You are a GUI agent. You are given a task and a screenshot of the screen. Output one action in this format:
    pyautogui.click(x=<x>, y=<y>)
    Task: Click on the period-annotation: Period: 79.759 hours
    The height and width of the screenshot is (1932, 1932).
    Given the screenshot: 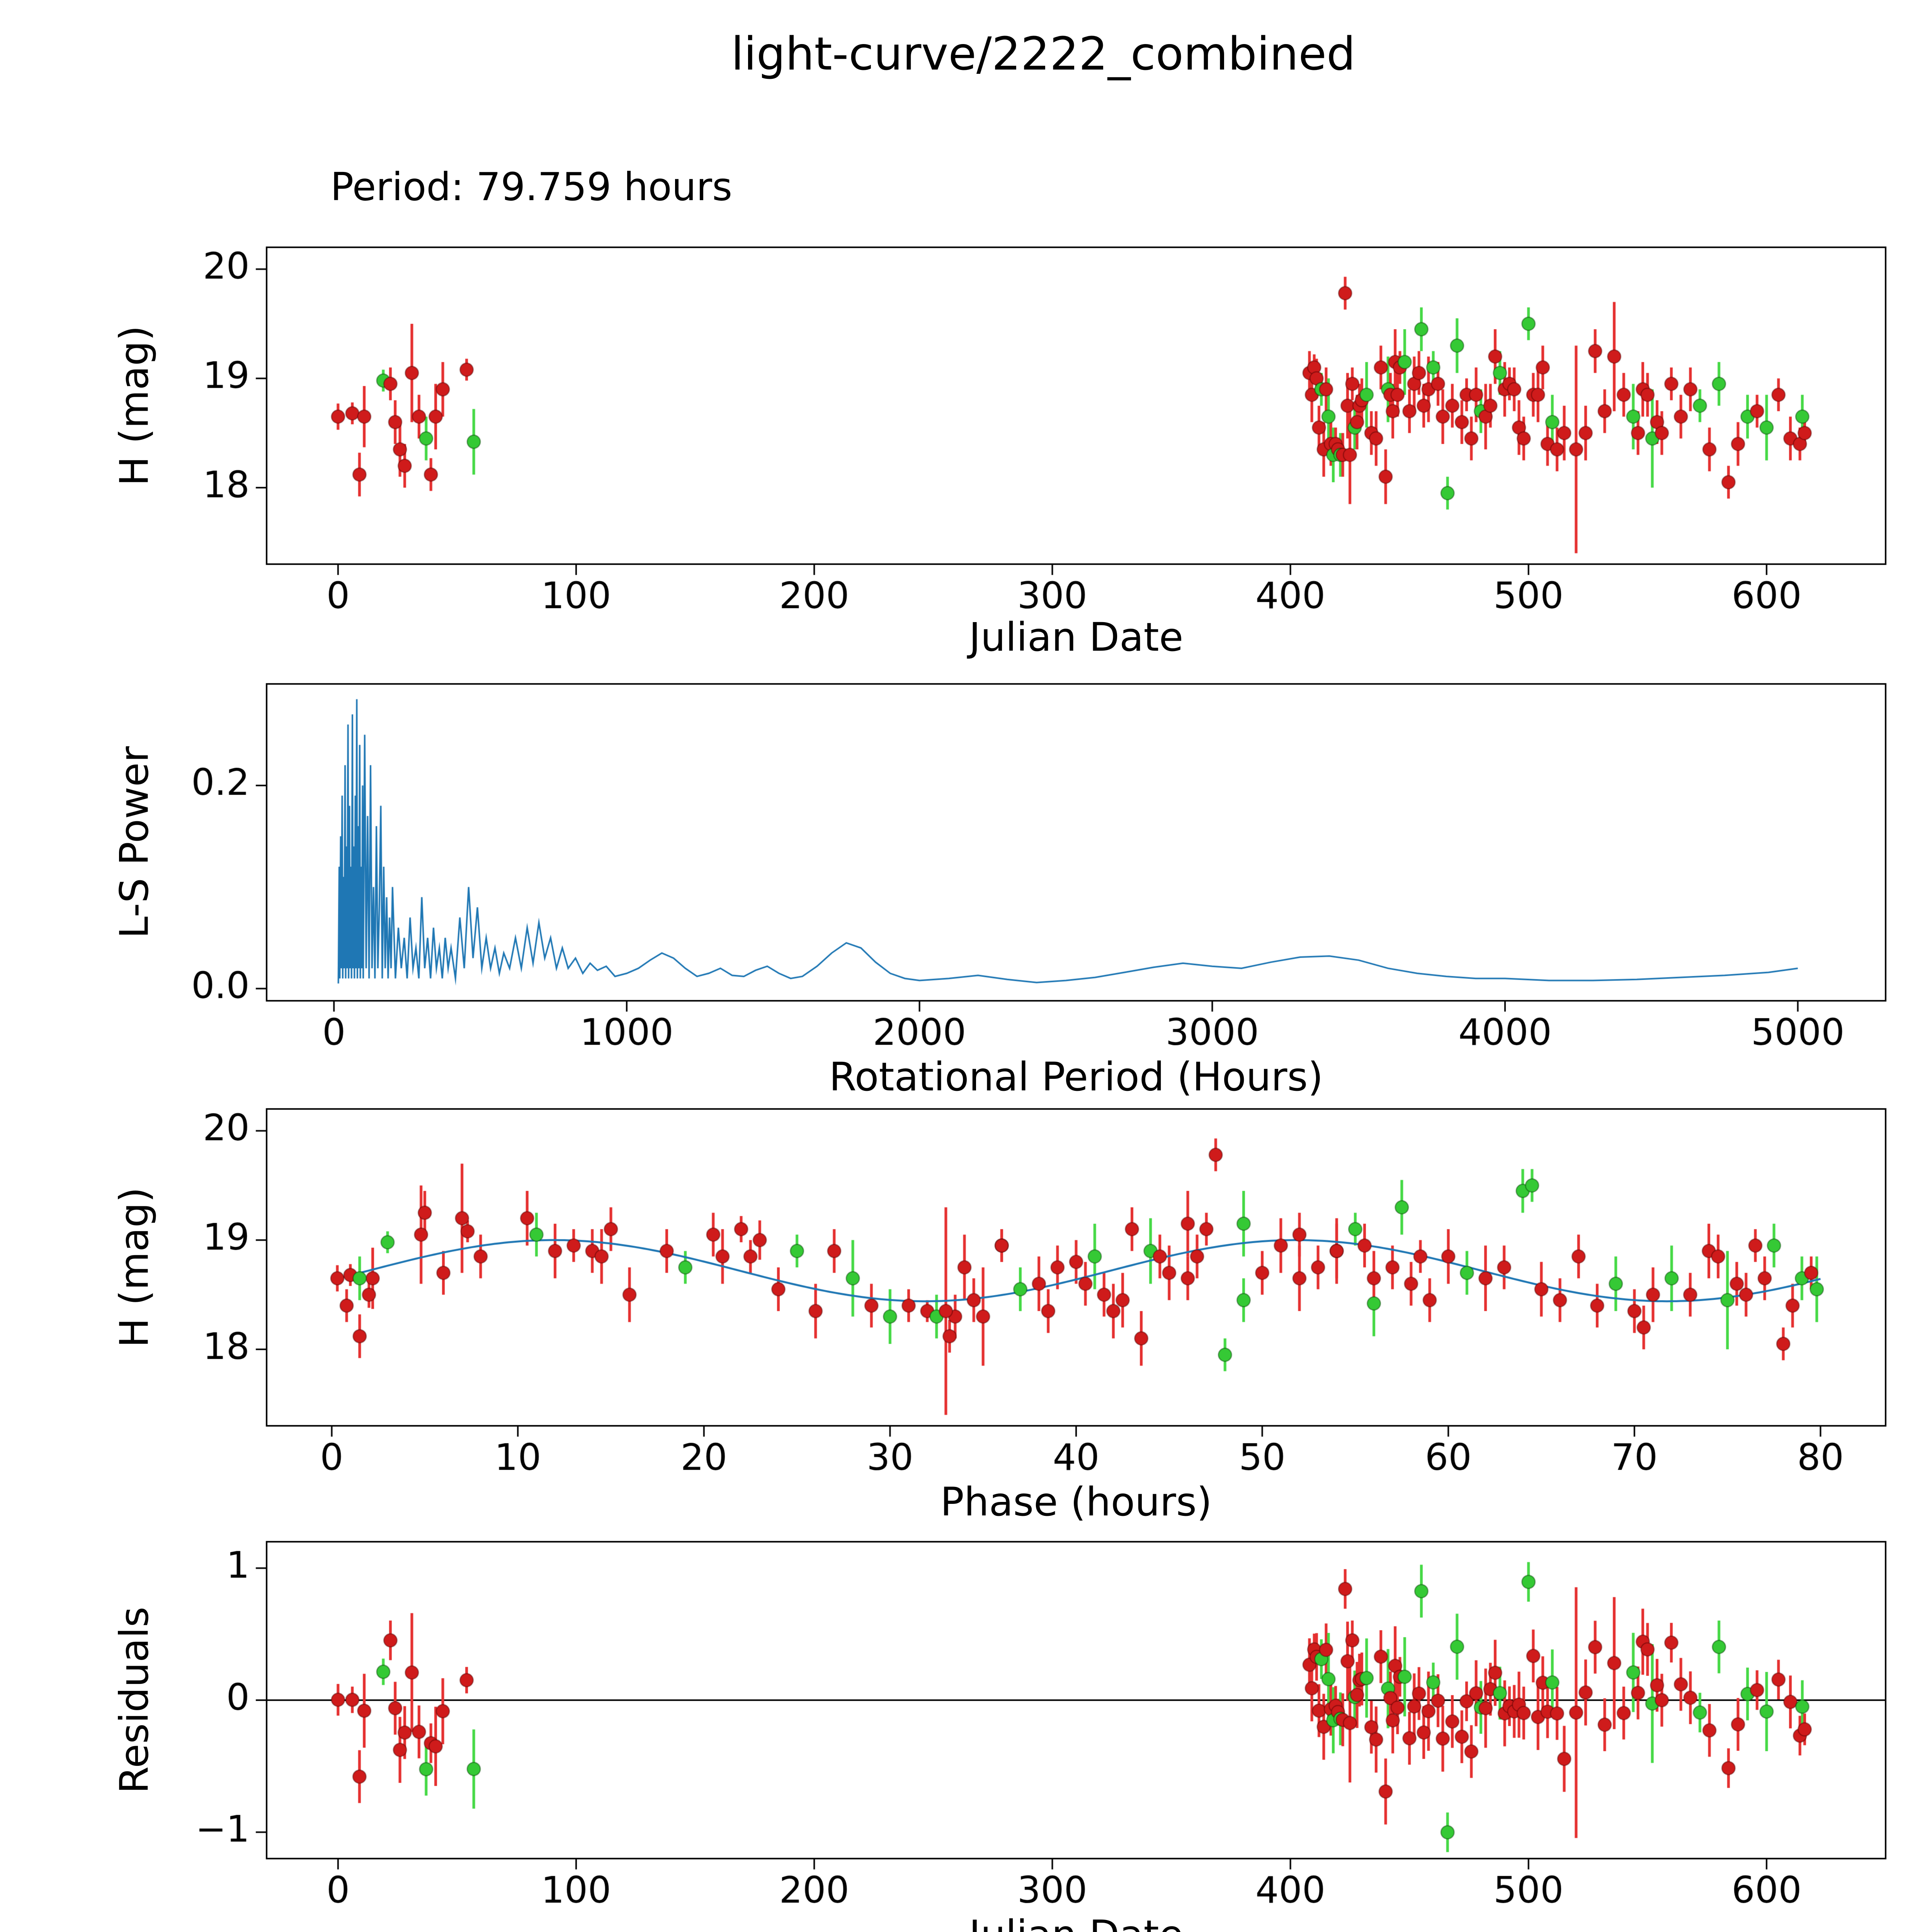 What is the action you would take?
    pyautogui.click(x=532, y=186)
    